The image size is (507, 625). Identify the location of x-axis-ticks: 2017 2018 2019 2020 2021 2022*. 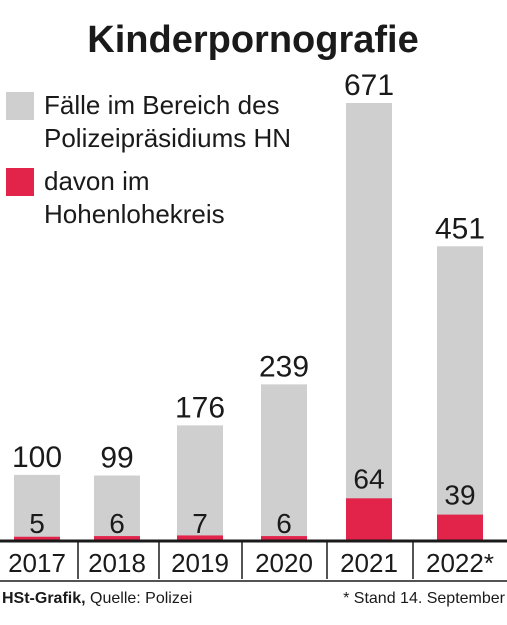
(251, 560).